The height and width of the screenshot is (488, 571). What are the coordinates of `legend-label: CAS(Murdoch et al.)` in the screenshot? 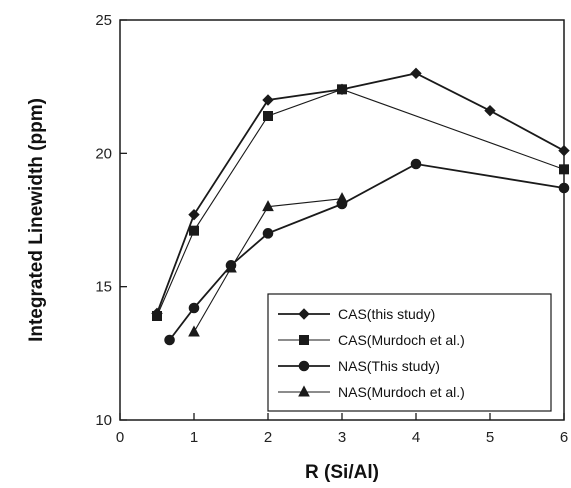 It's located at (401, 340).